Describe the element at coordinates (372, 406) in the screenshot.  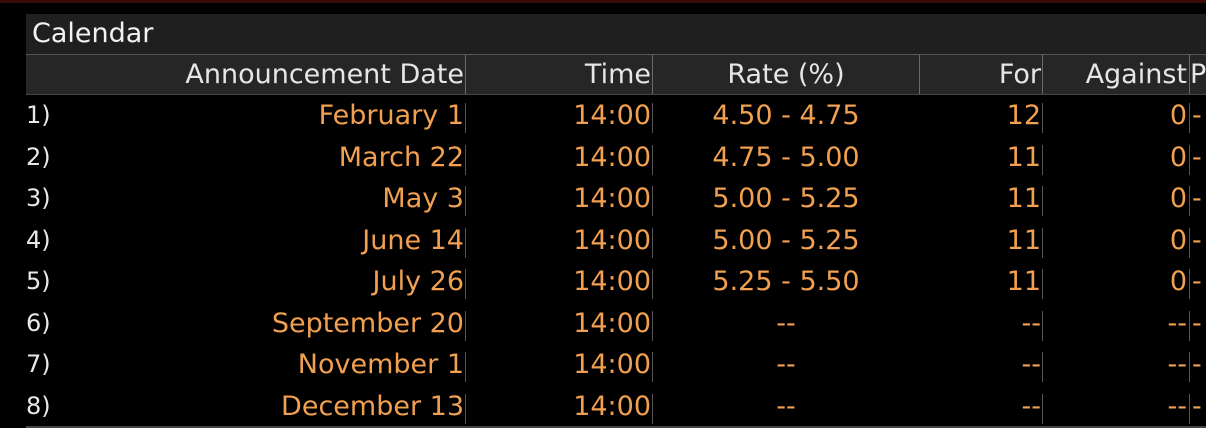
I see `cell-announcement-date: December 13` at that location.